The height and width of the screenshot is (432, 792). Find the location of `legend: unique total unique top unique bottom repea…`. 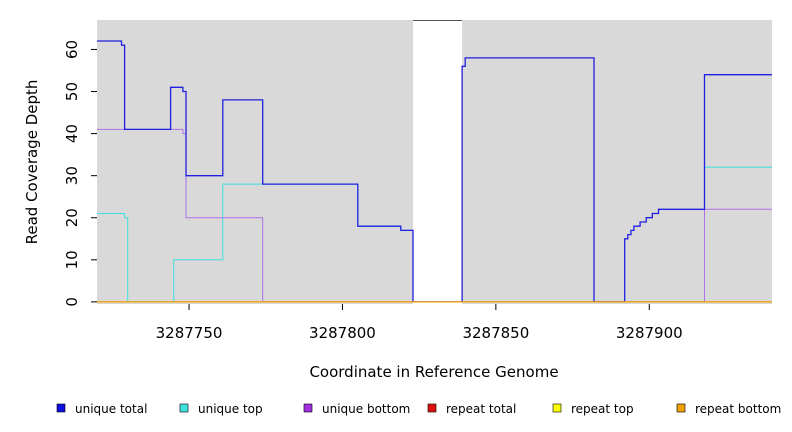

legend: unique total unique top unique bottom repea… is located at coordinates (418, 409).